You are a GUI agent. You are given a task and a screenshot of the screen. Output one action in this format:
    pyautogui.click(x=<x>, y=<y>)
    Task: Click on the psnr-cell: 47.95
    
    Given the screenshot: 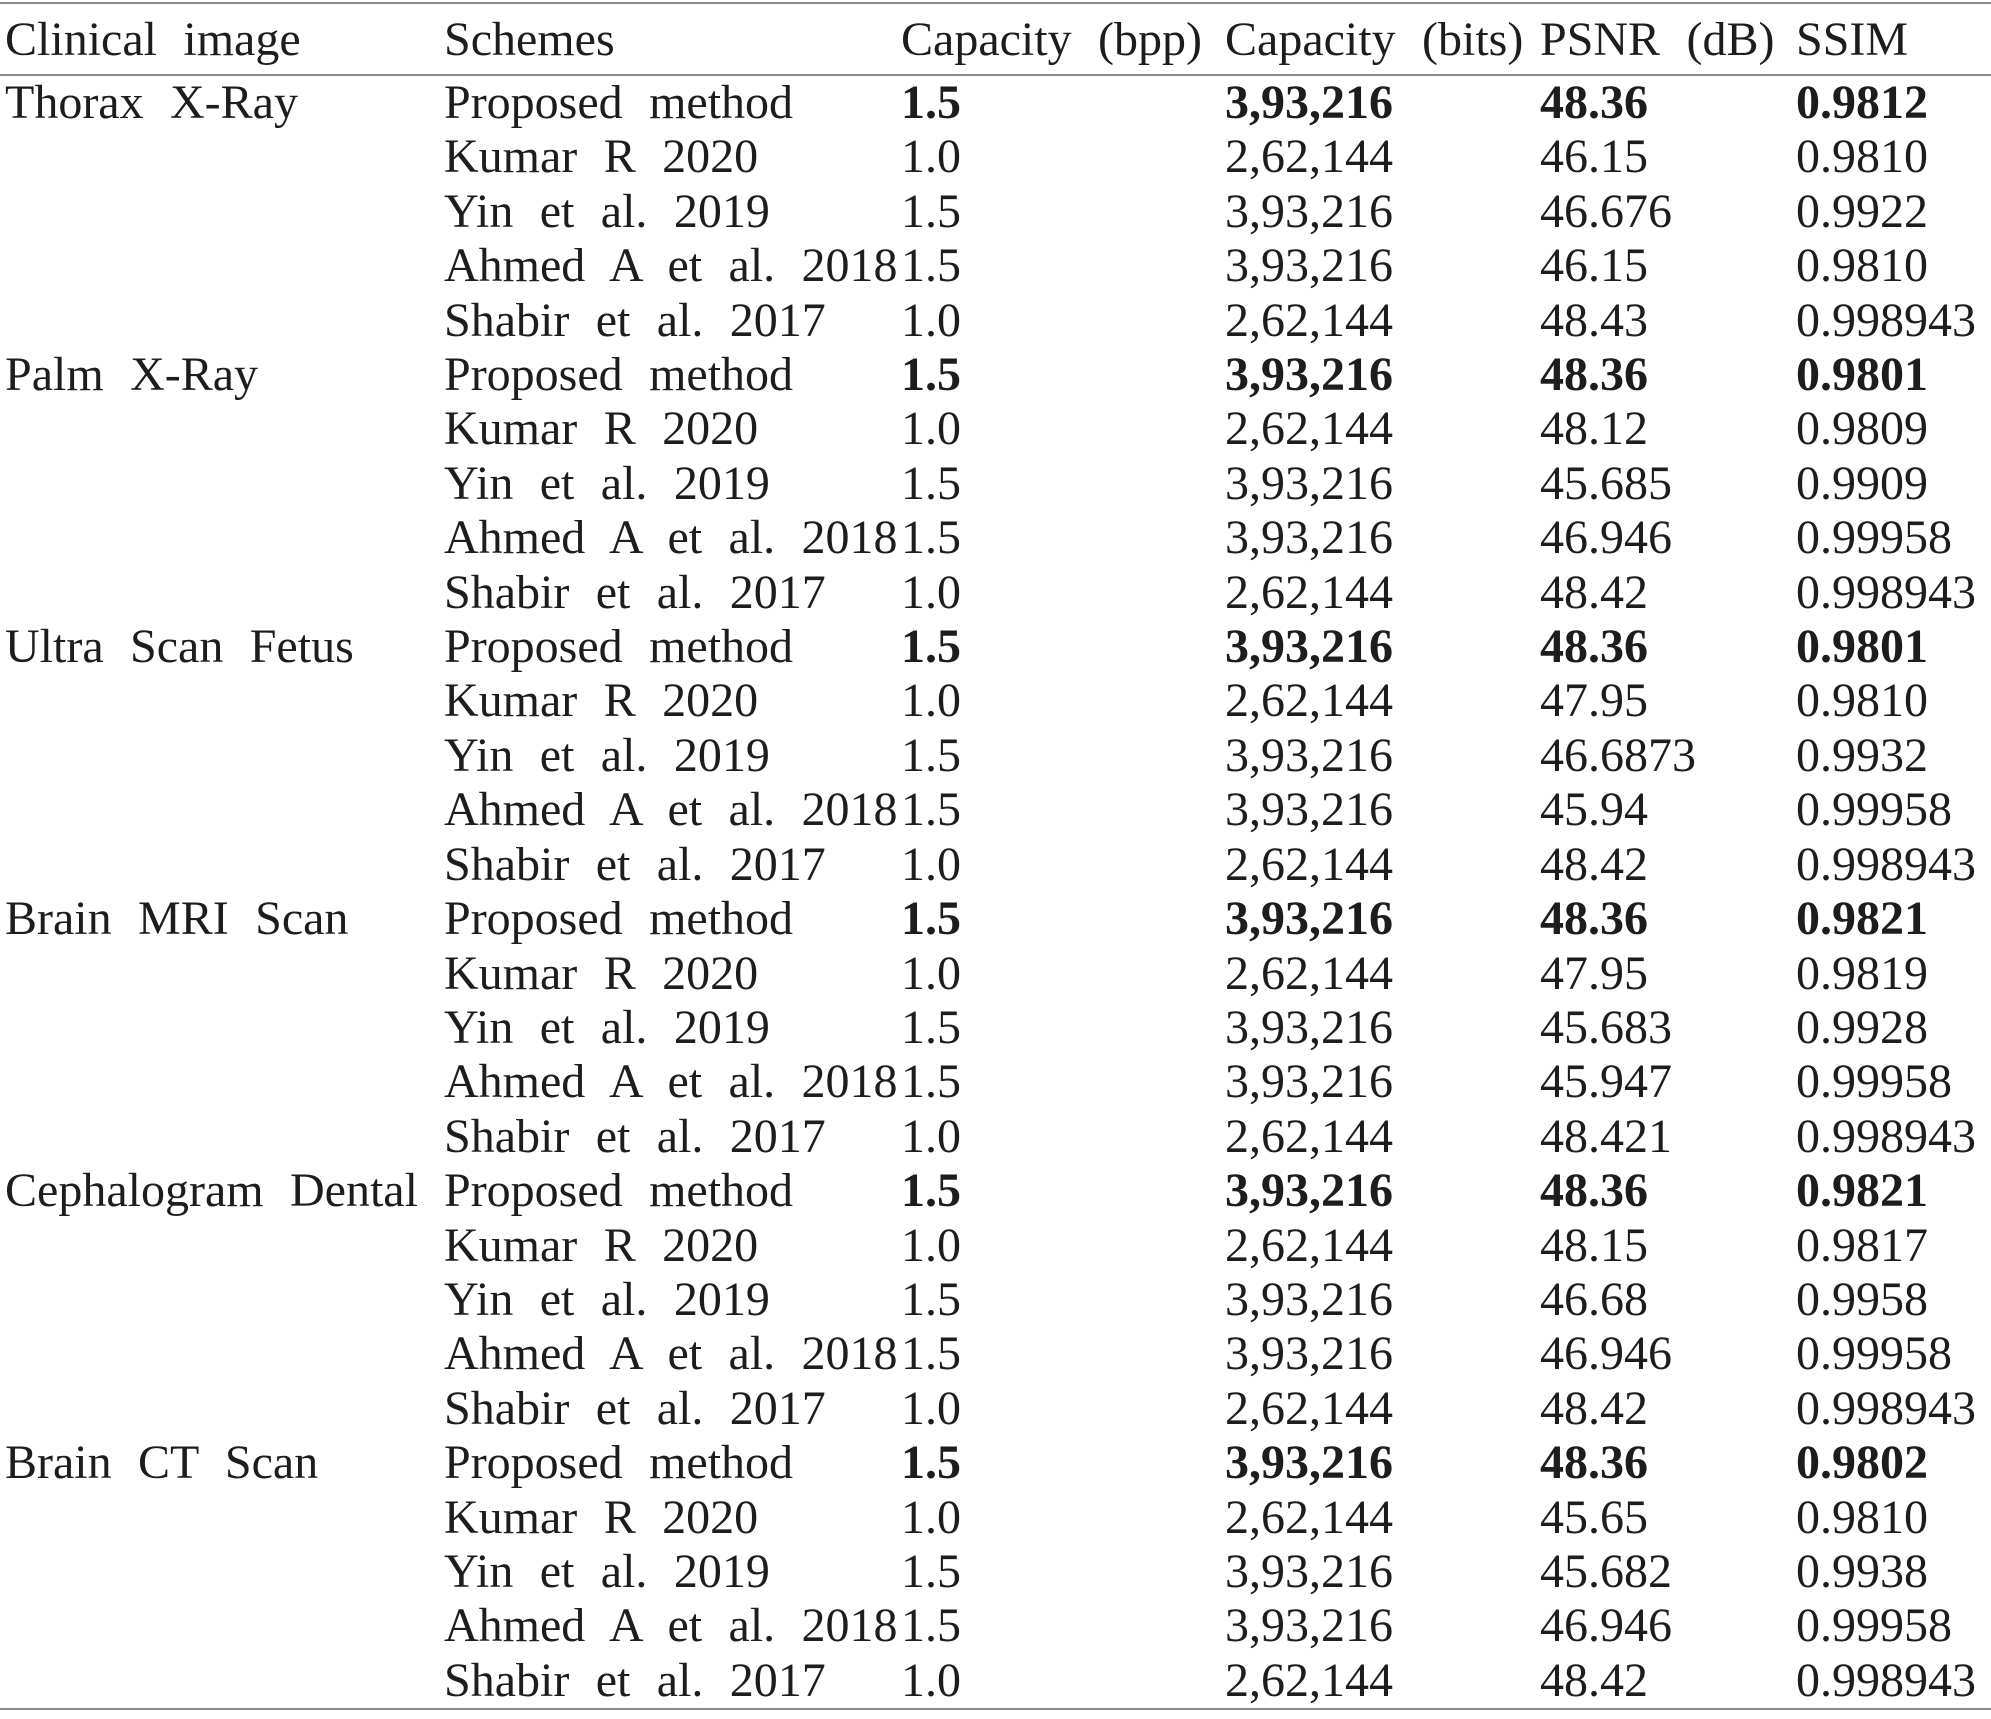 What is the action you would take?
    pyautogui.click(x=1594, y=701)
    